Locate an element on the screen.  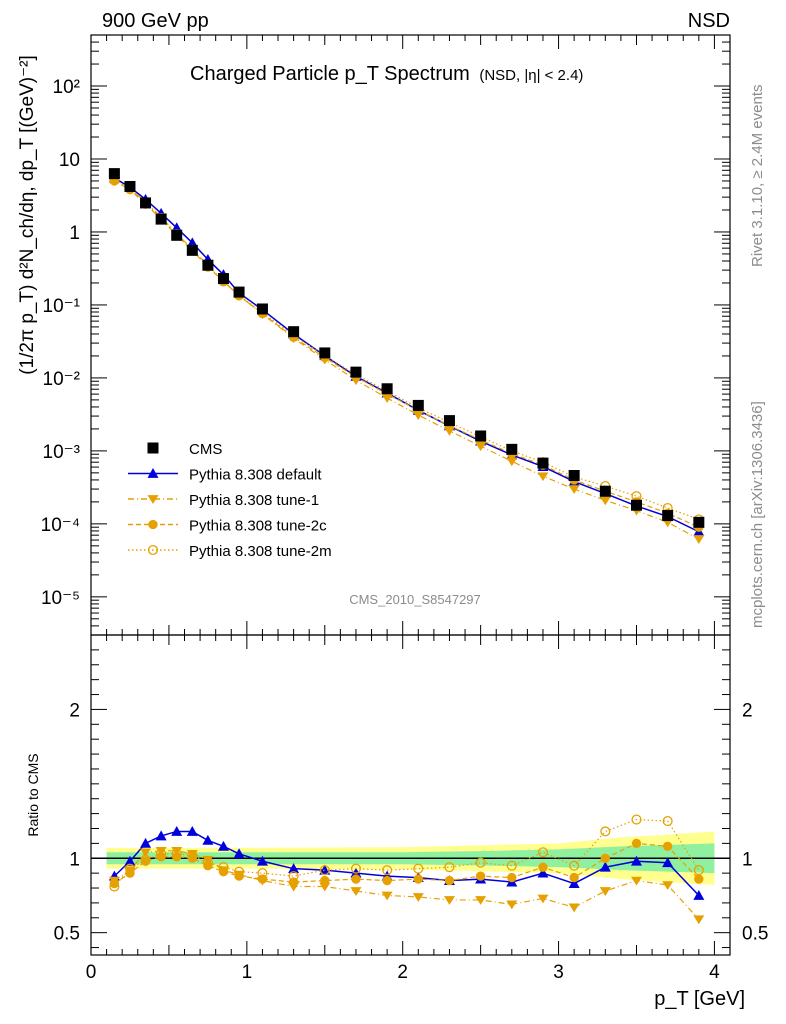
x-tick-label: 0 is located at coordinates (91, 972).